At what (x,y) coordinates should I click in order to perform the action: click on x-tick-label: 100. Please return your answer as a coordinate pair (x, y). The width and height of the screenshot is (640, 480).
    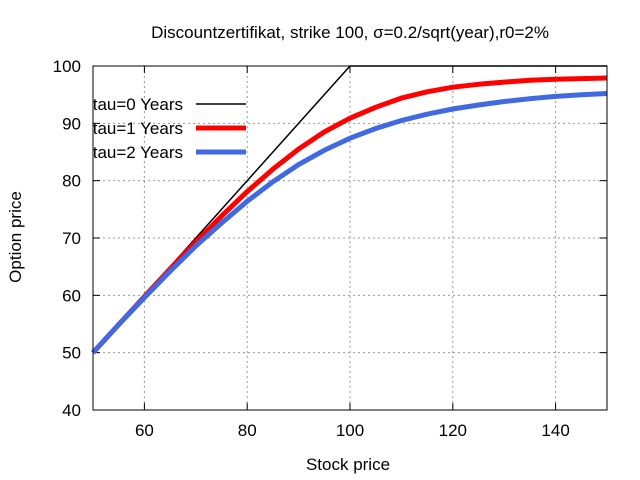
    Looking at the image, I should click on (350, 430).